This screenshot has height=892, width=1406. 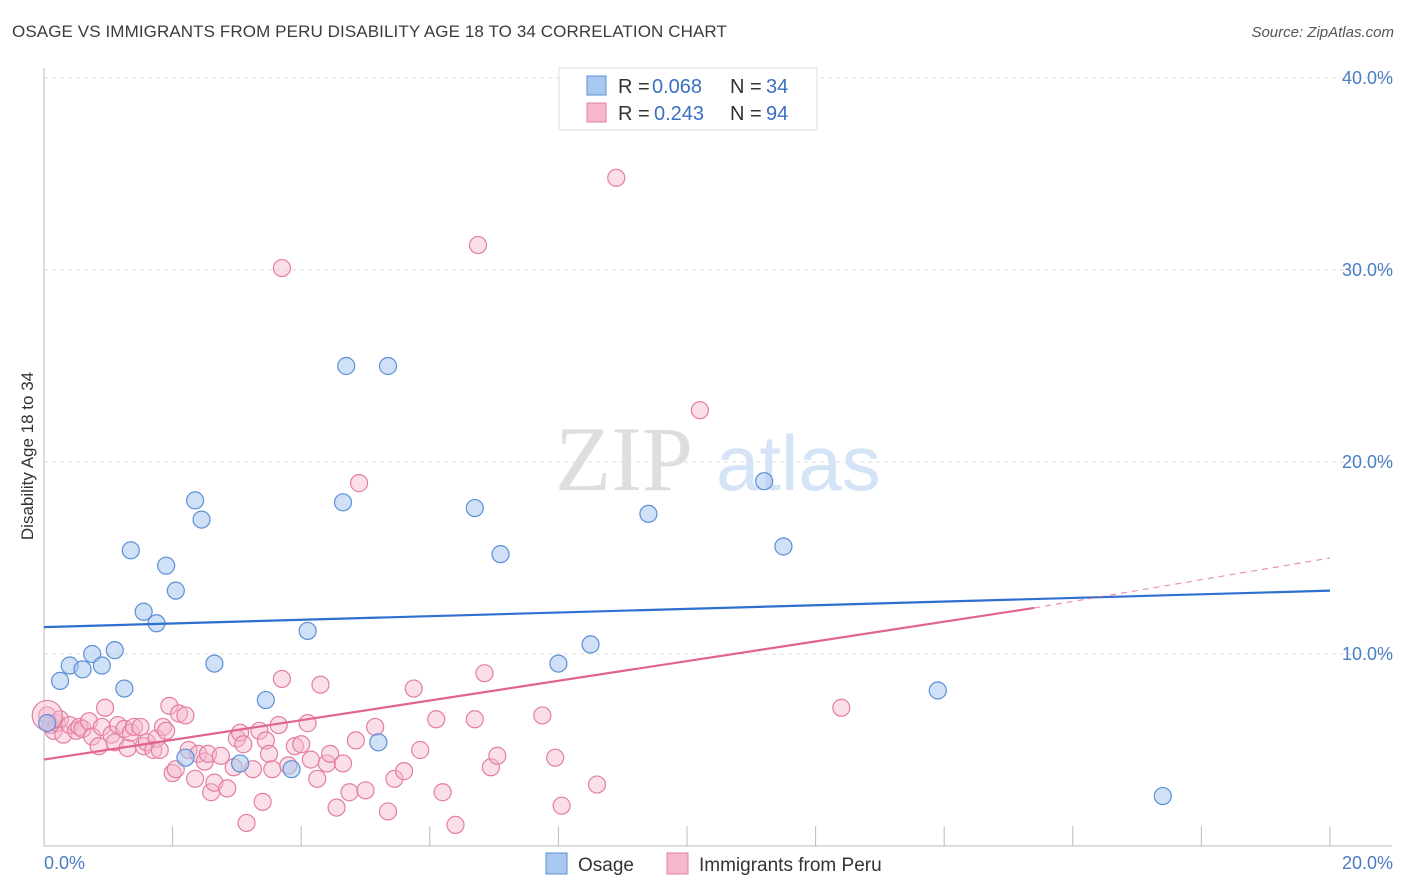 I want to click on legend-osage-n-value: 34, so click(x=777, y=87).